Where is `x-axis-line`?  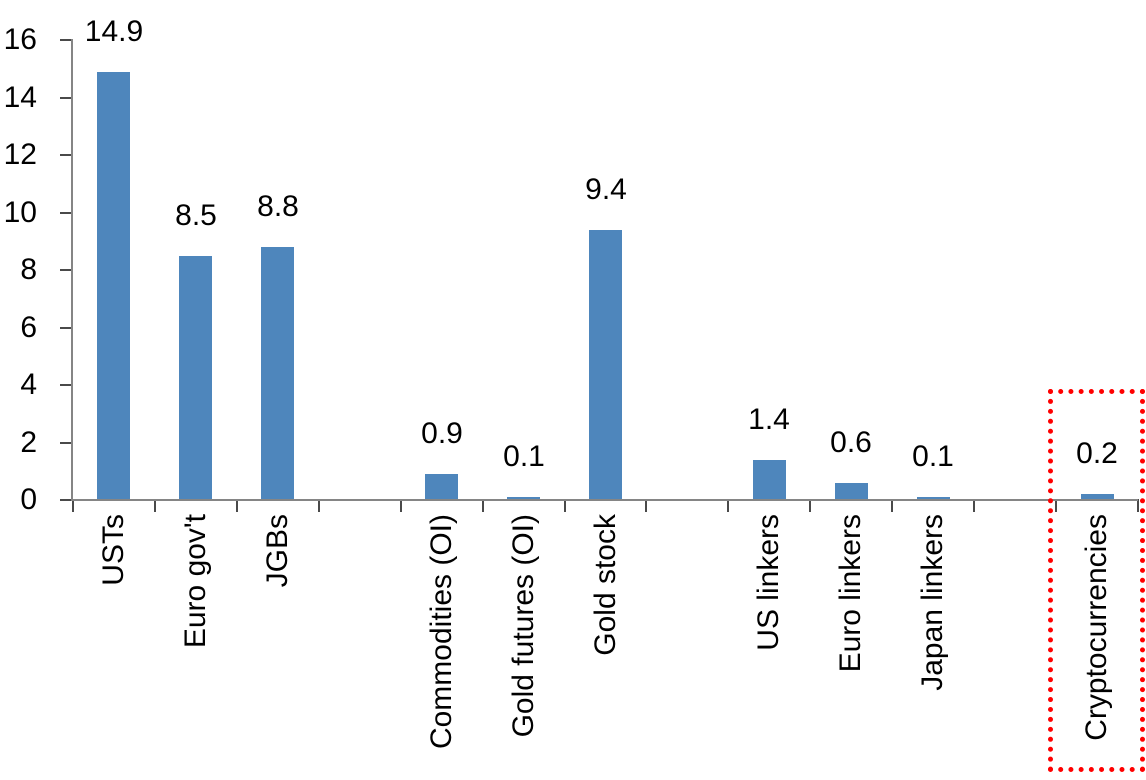 x-axis-line is located at coordinates (604, 500).